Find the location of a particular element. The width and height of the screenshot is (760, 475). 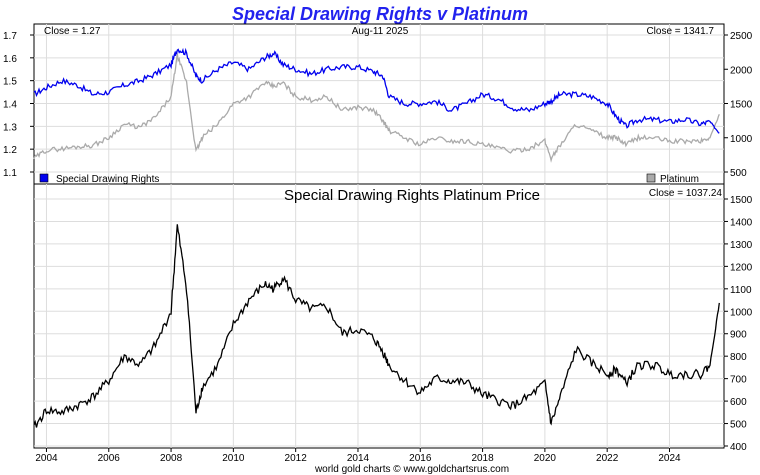

top-left-tick-label-1.2: 1.2 is located at coordinates (10, 150).